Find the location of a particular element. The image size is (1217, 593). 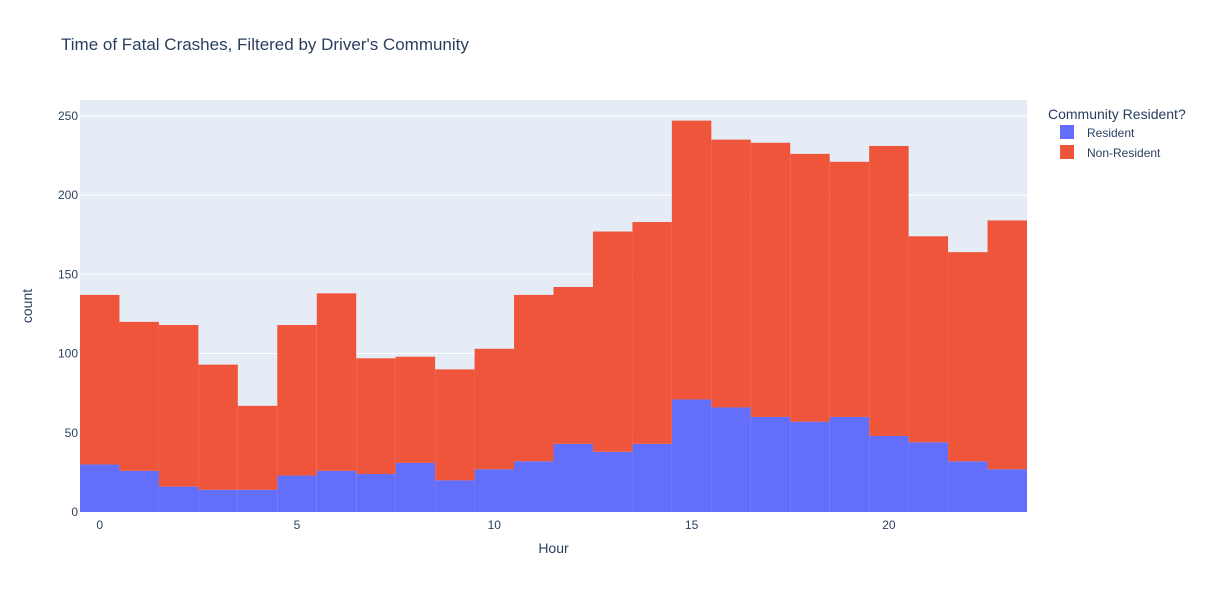

y-axis-ticks: 0 50 100 150 200 250 is located at coordinates (68, 314).